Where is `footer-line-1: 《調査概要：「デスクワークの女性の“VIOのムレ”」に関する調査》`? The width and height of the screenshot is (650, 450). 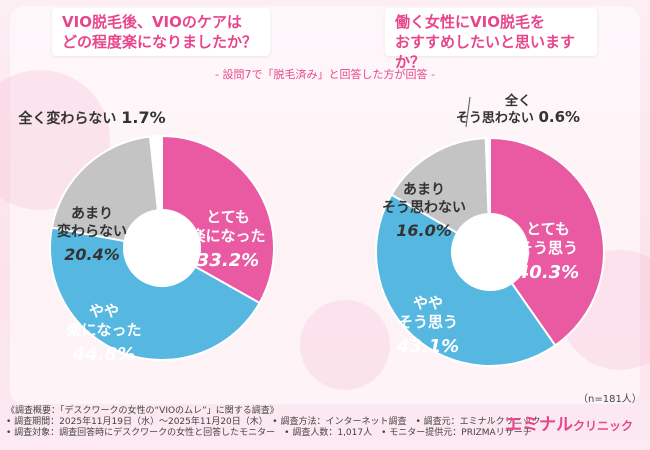 footer-line-1: 《調査概要：「デスクワークの女性の“VIOのムレ”」に関する調査》 is located at coordinates (142, 411).